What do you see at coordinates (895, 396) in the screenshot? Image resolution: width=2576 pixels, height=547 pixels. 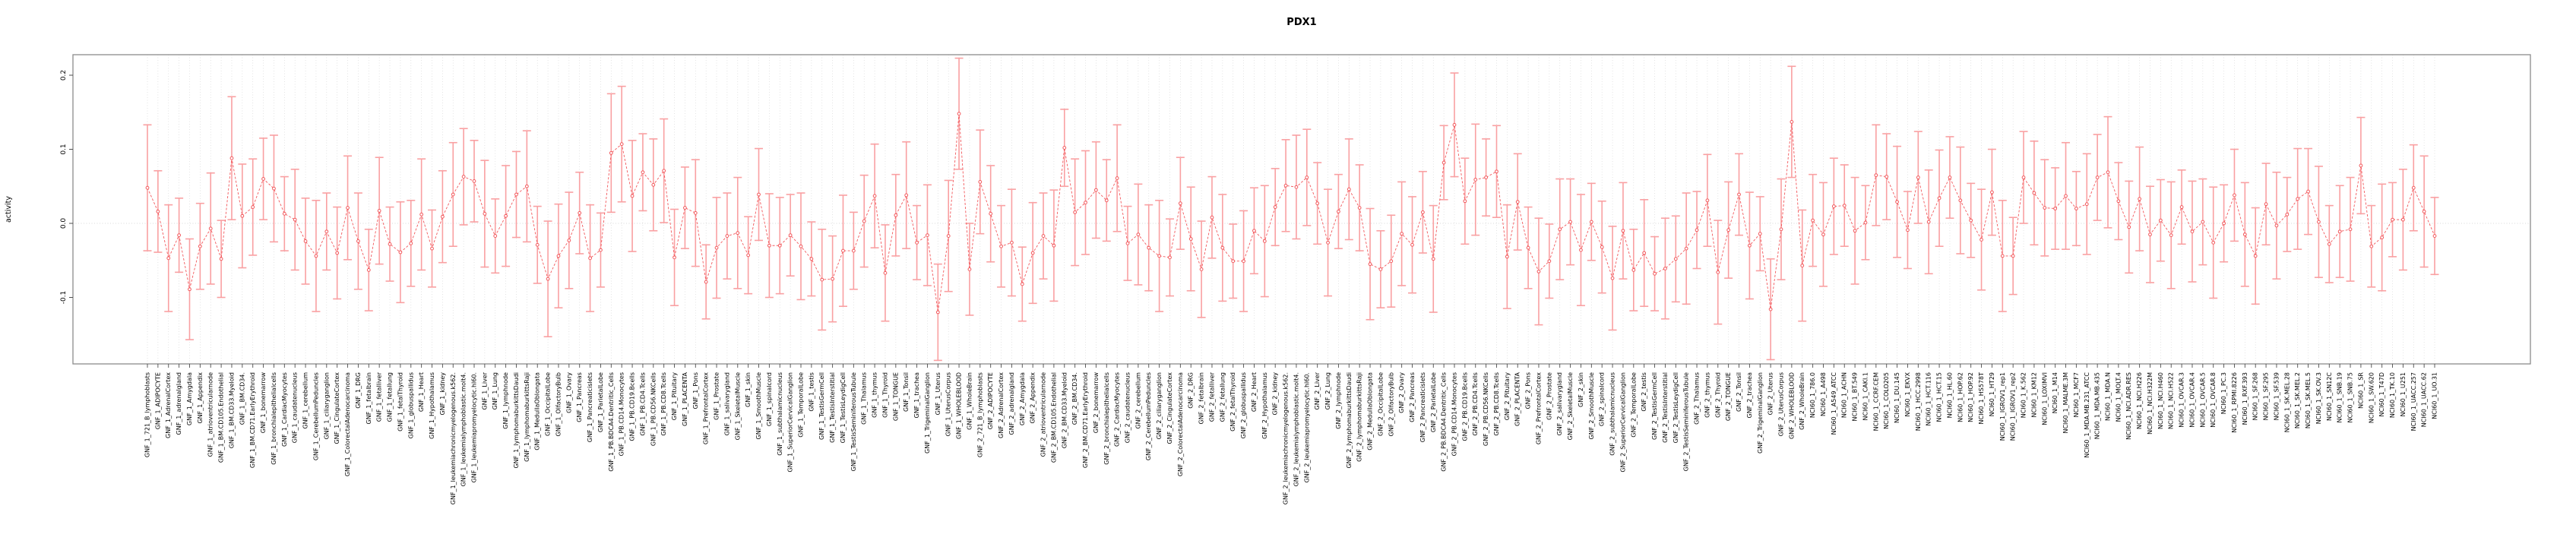 I see `x-tick-label: GNF_1_TONGUE` at bounding box center [895, 396].